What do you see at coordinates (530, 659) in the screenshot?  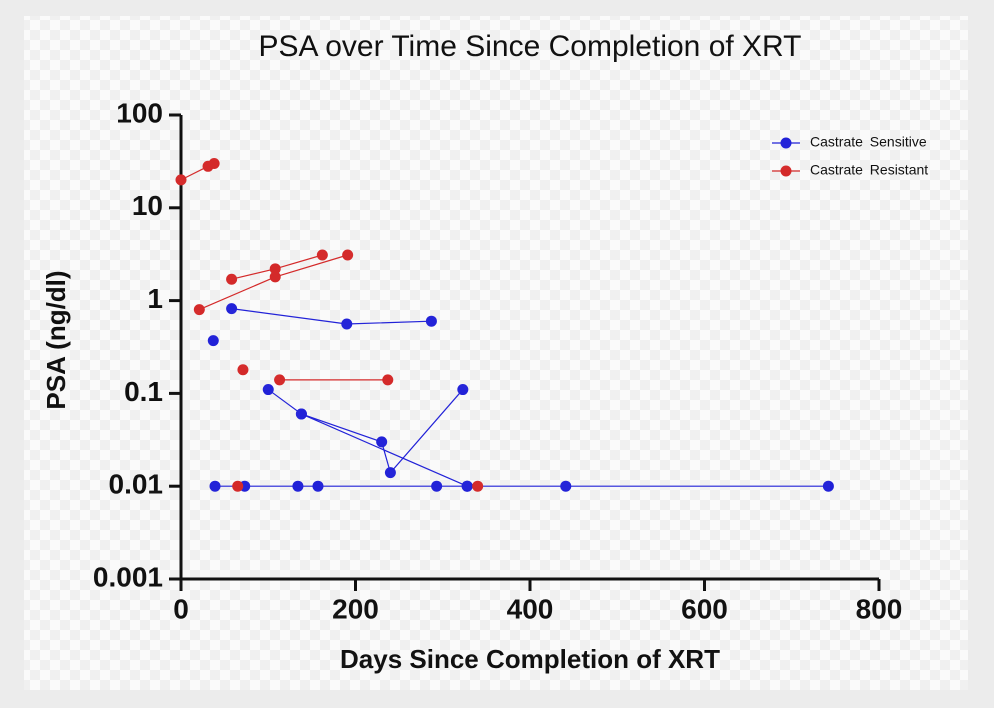 I see `x-axis-title: Days Since Completion of XRT` at bounding box center [530, 659].